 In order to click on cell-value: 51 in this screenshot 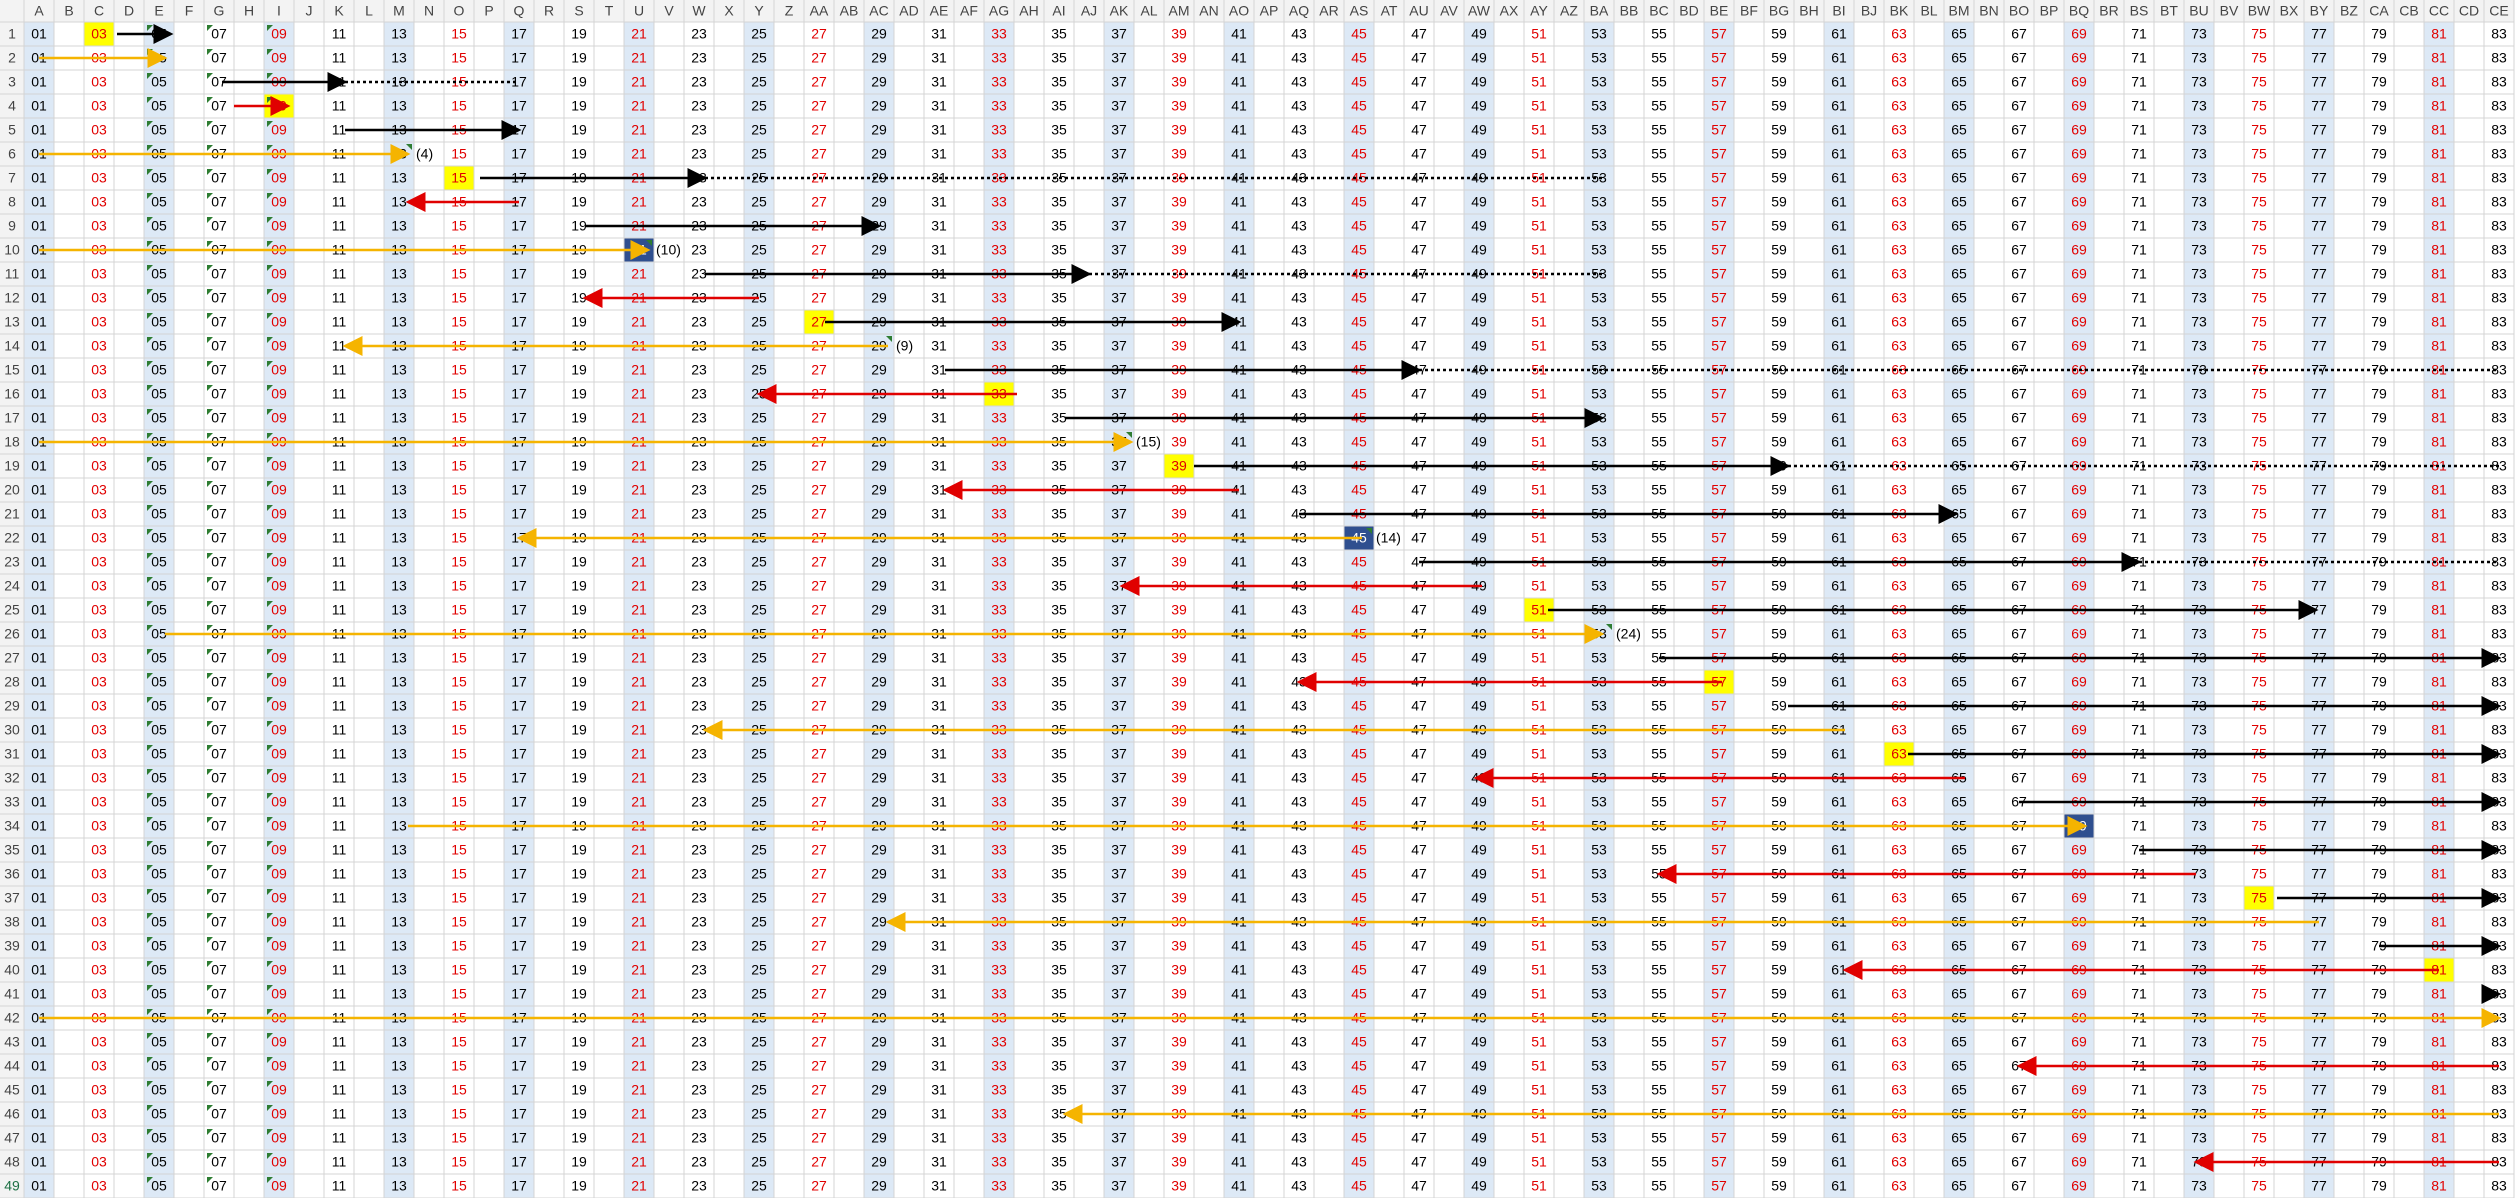, I will do `click(1539, 1162)`.